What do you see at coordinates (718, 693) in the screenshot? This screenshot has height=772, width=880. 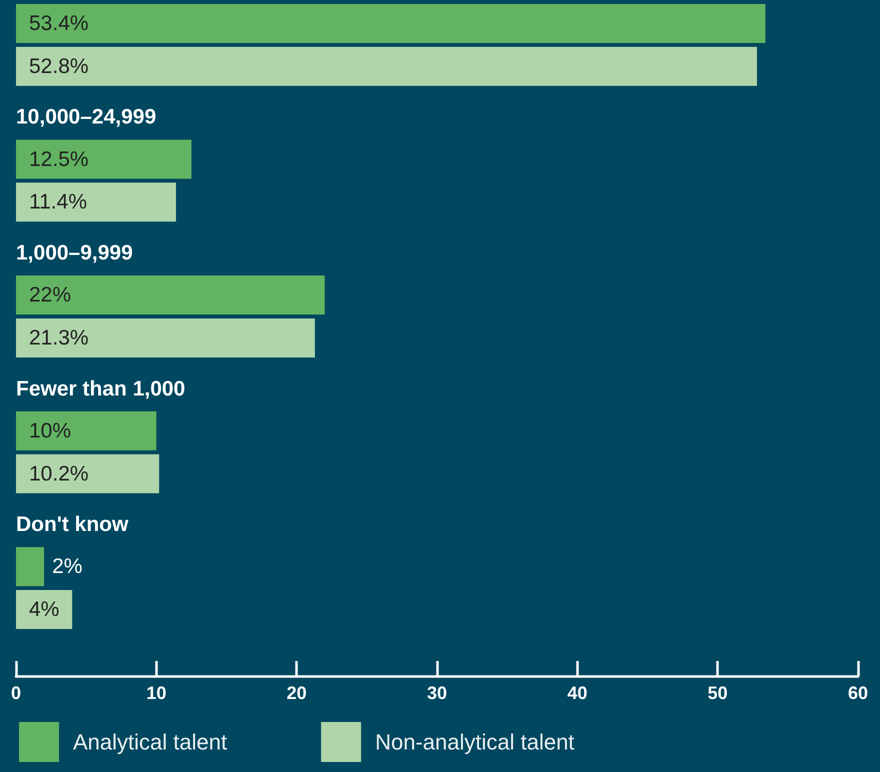 I see `x-tick-label: 50` at bounding box center [718, 693].